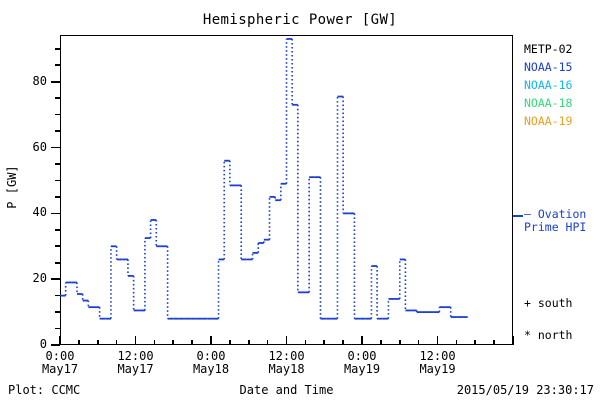 This screenshot has height=400, width=600. Describe the element at coordinates (548, 335) in the screenshot. I see `north-marker-legend: * north` at that location.